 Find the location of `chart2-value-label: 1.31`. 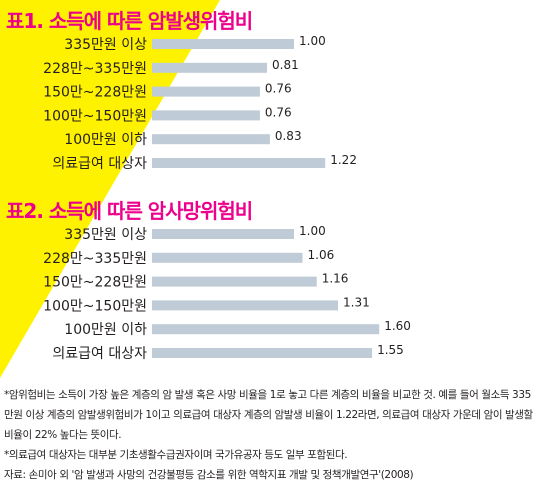

chart2-value-label: 1.31 is located at coordinates (356, 302).